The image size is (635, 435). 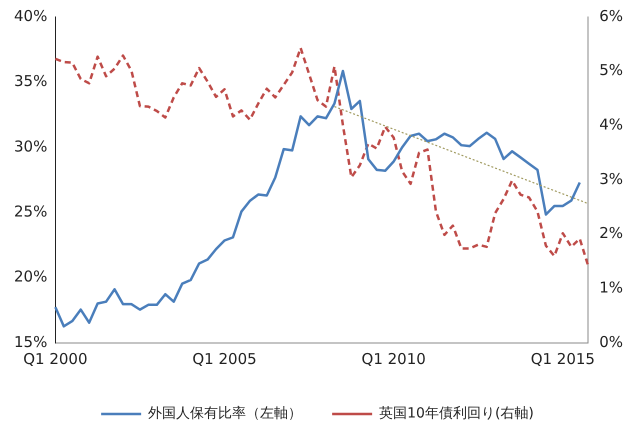 What do you see at coordinates (611, 287) in the screenshot?
I see `y2-tick-label: 1%` at bounding box center [611, 287].